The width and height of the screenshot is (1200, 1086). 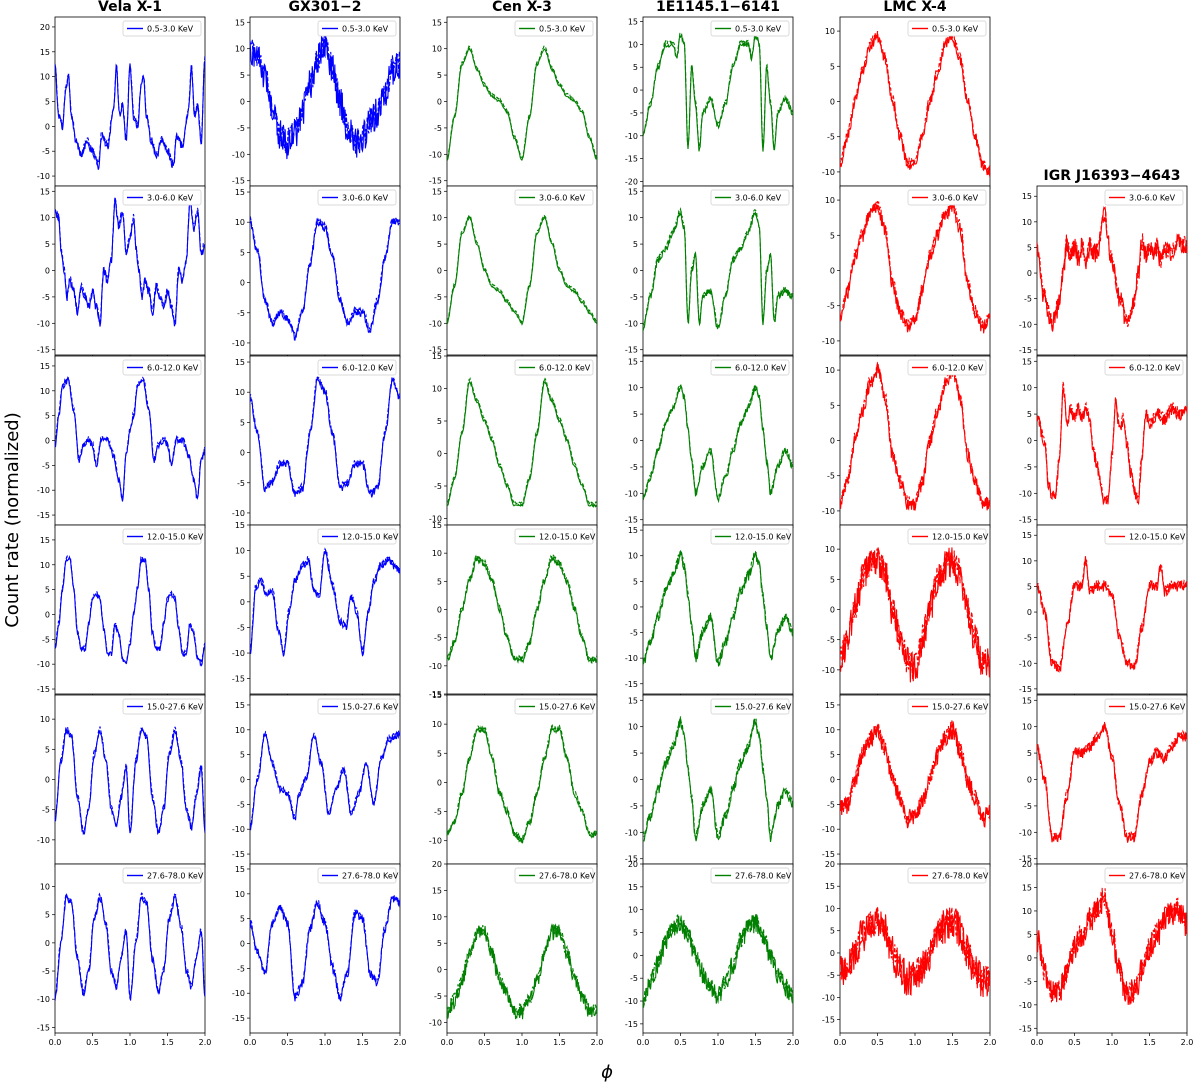 What do you see at coordinates (173, 368) in the screenshot?
I see `legend-label: 6.0-12.0 KeV` at bounding box center [173, 368].